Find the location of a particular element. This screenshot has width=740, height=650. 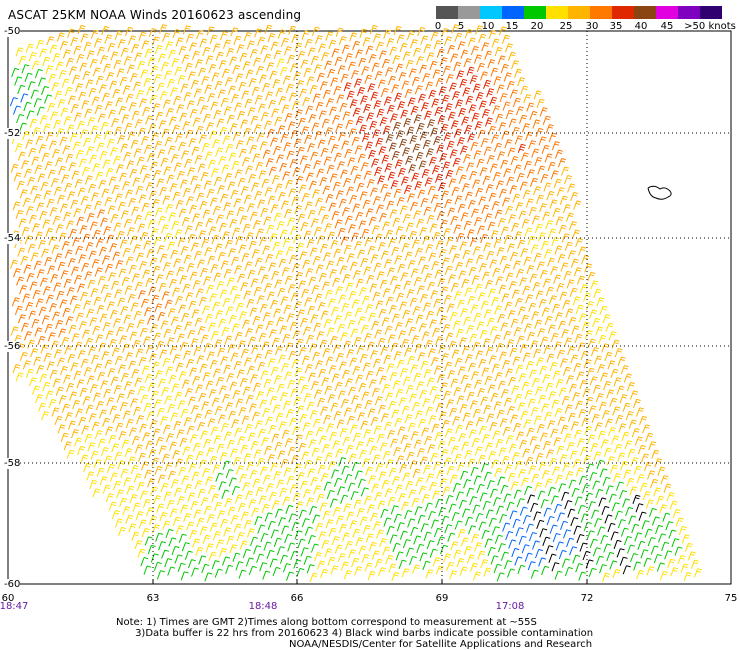

longitude-label: 72 is located at coordinates (587, 598).